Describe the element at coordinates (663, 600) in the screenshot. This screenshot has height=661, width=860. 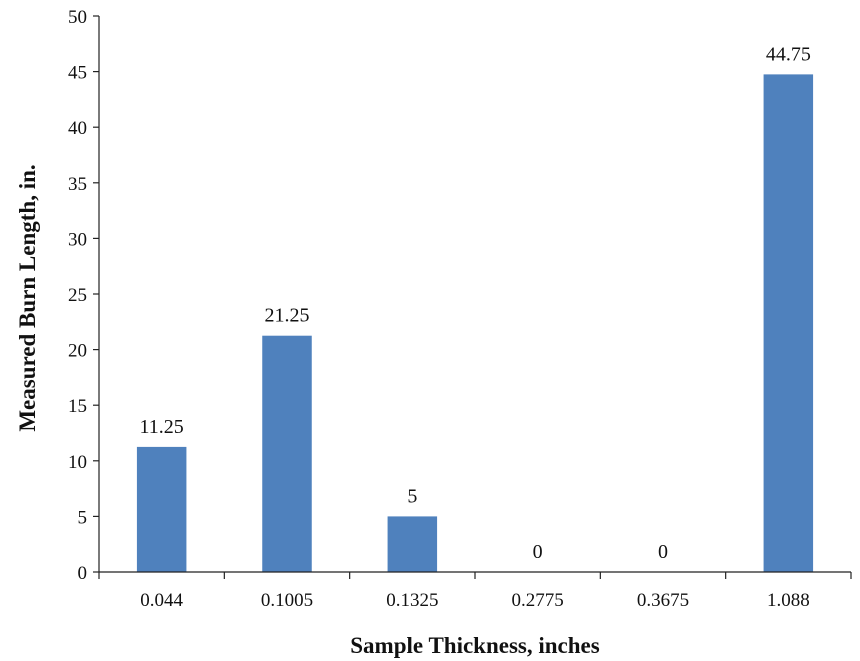
I see `x-tick-label: 0.3675` at that location.